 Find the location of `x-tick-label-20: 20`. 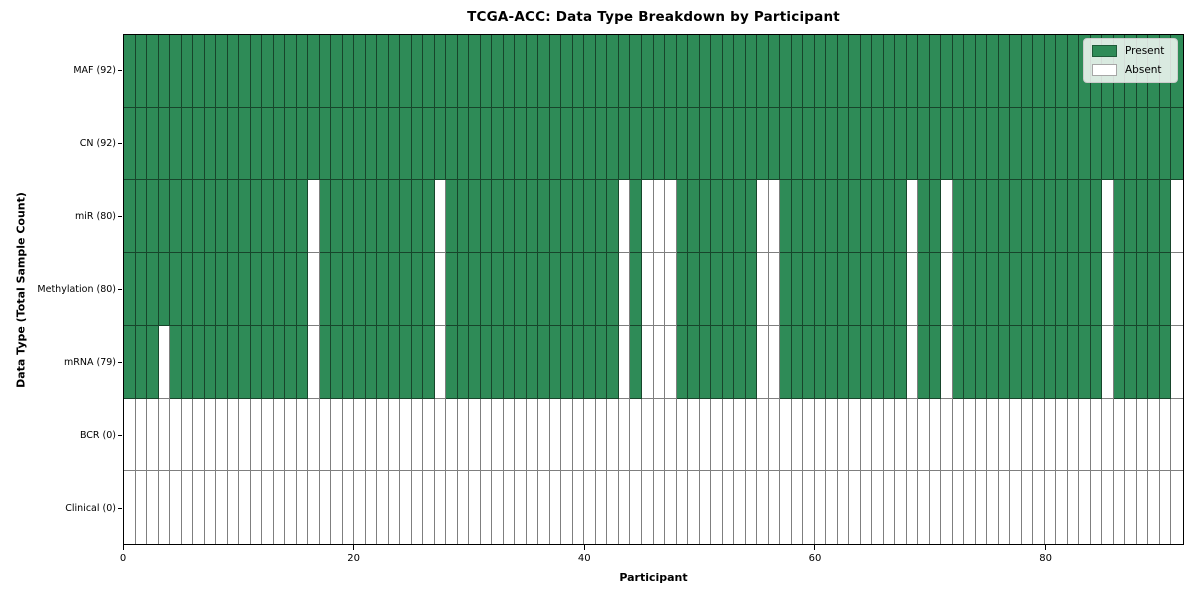

x-tick-label-20: 20 is located at coordinates (353, 558).